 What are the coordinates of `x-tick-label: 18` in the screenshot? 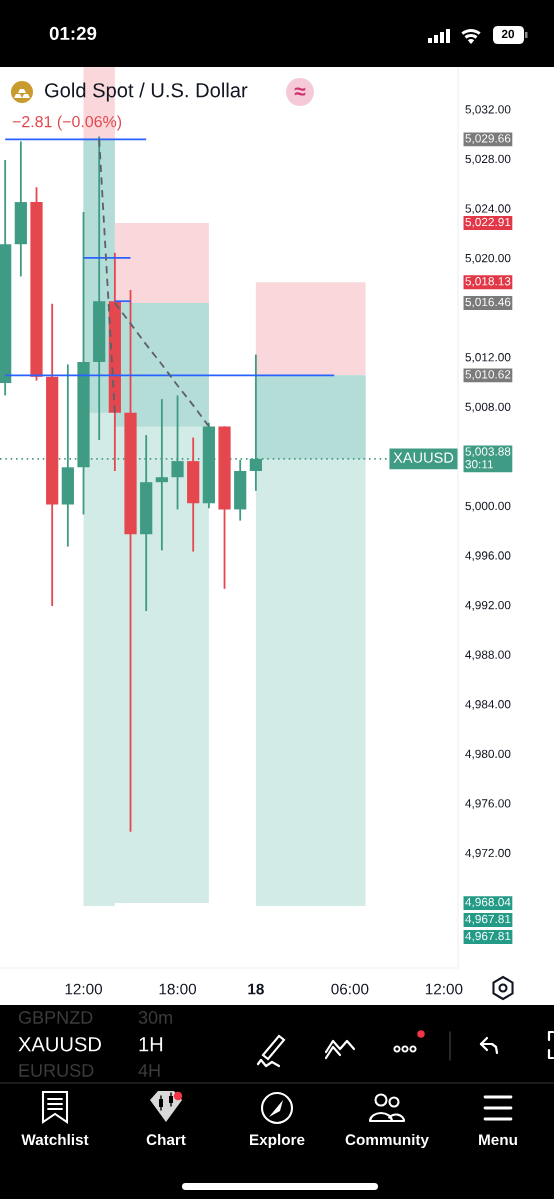 It's located at (256, 989).